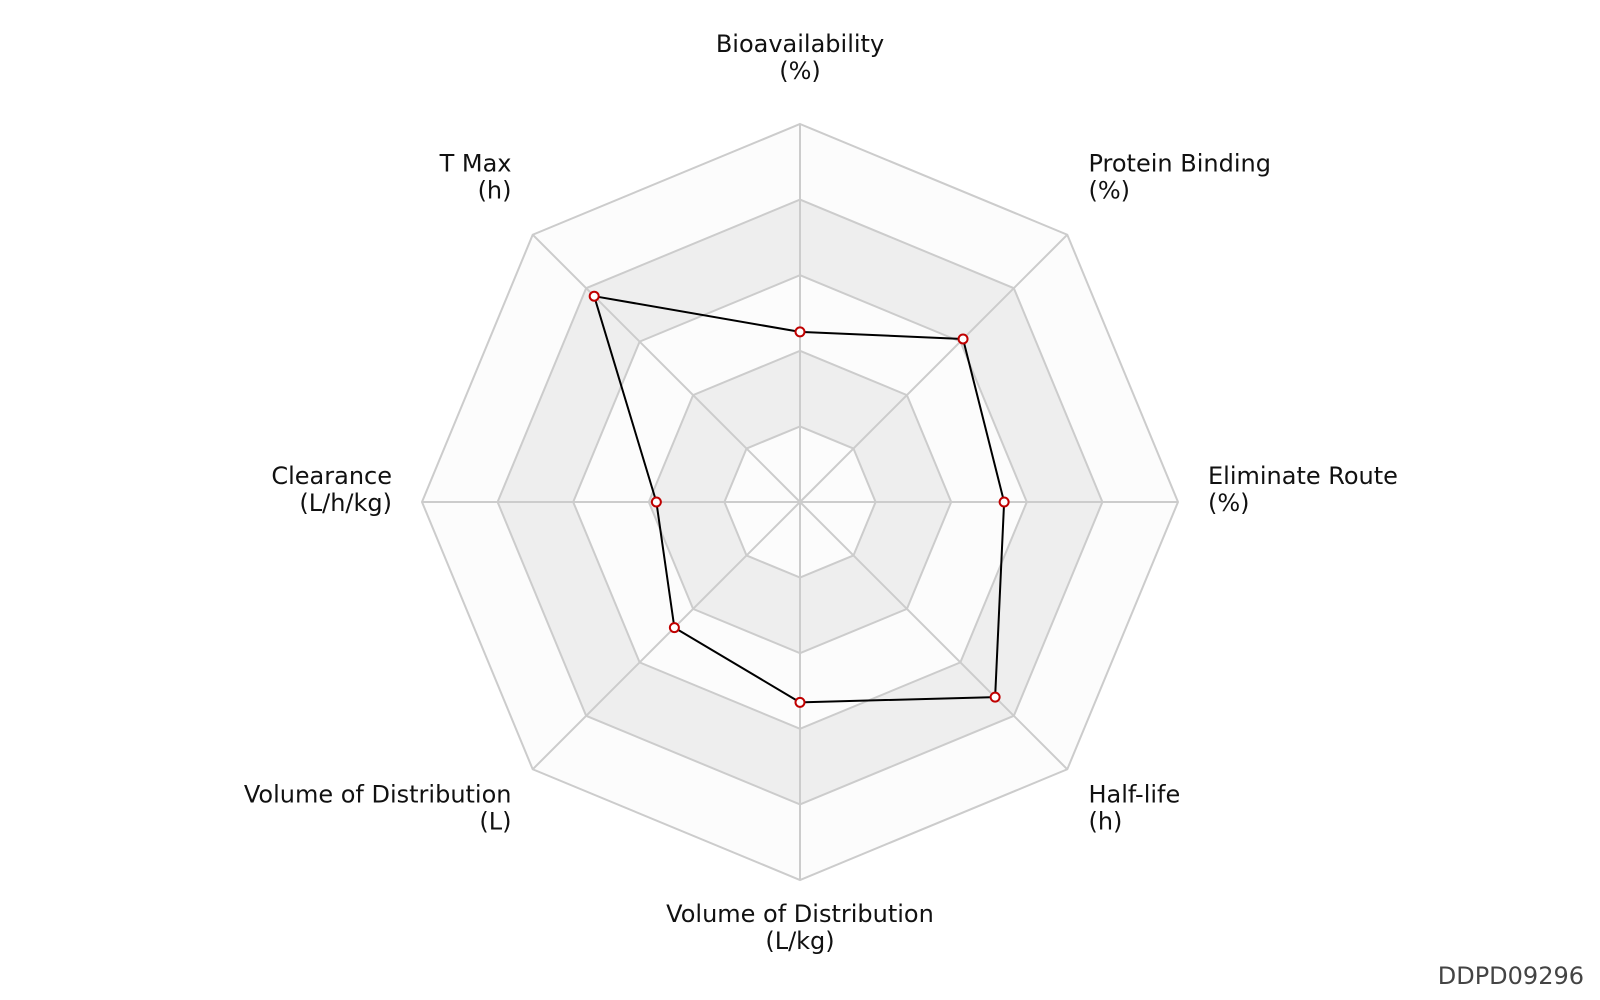 This screenshot has width=1600, height=1000. Describe the element at coordinates (475, 164) in the screenshot. I see `axis-name: T Max` at that location.